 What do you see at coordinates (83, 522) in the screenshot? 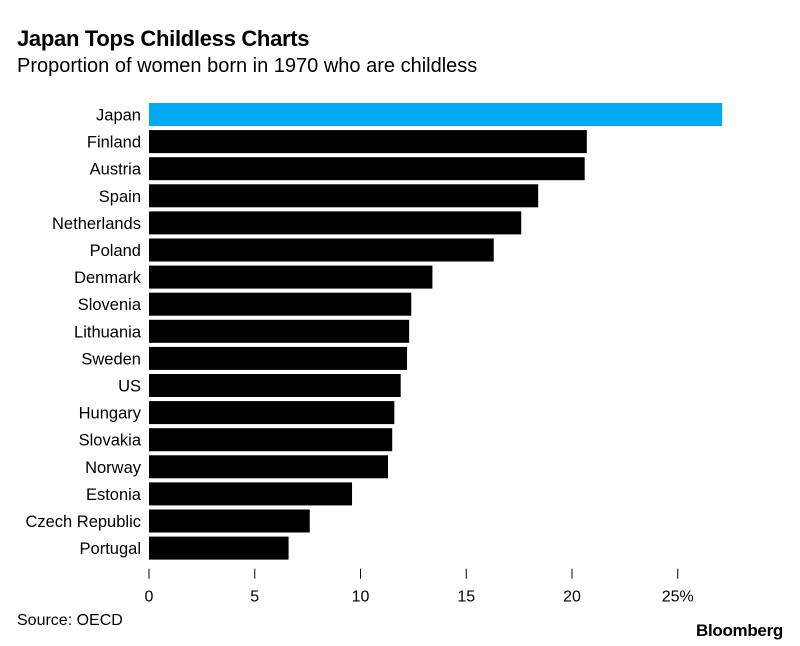
I see `category-label-czech-republic: Czech Republic` at bounding box center [83, 522].